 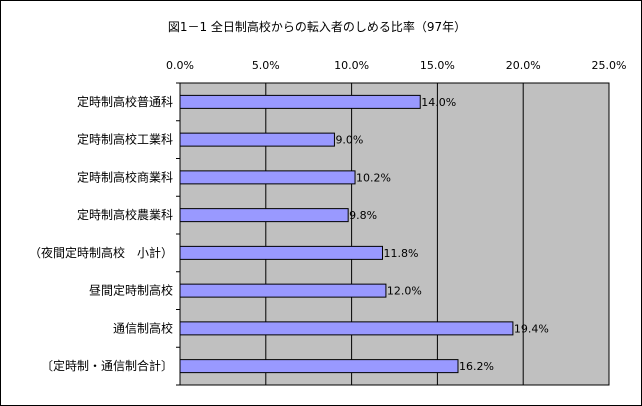 What do you see at coordinates (476, 366) in the screenshot?
I see `data-label: 16.2%` at bounding box center [476, 366].